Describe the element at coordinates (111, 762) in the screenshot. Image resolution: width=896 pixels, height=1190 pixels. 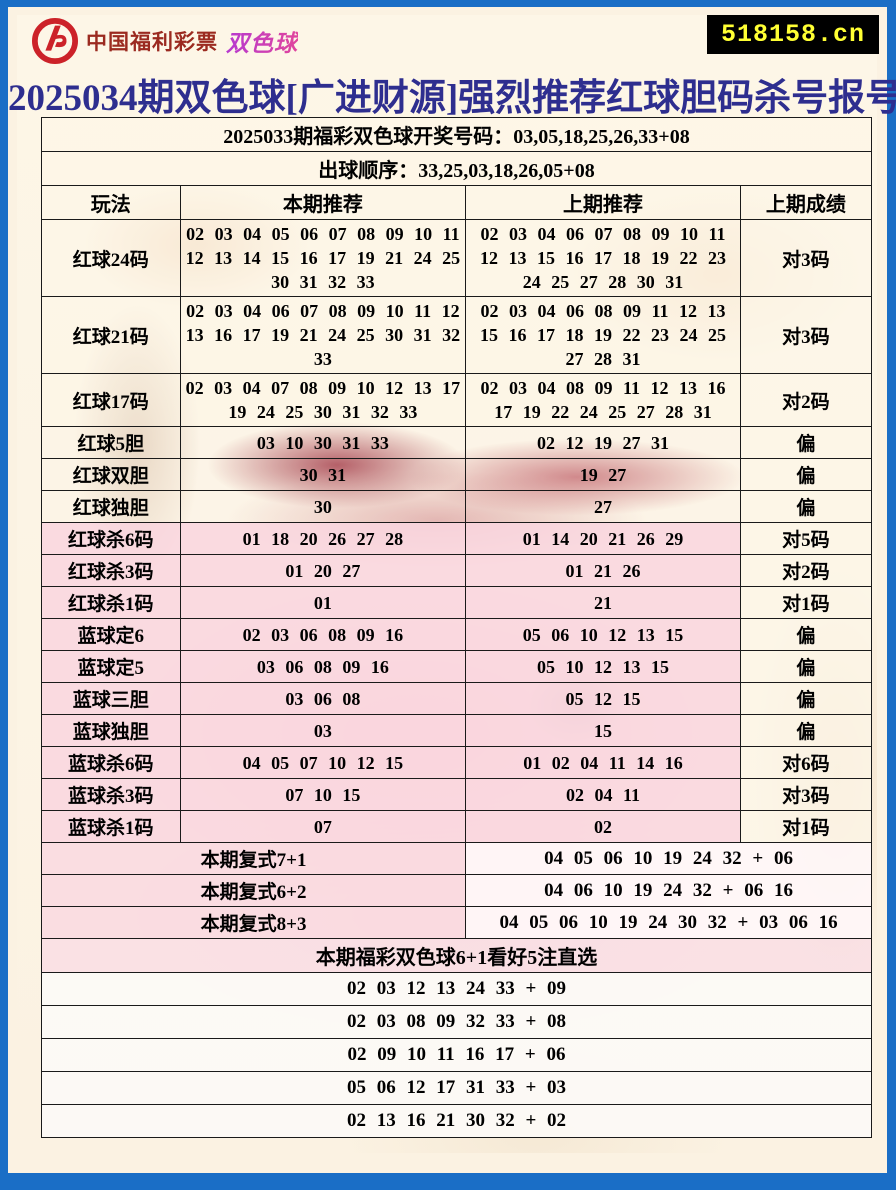
I see `play-label: 蓝球杀6码` at that location.